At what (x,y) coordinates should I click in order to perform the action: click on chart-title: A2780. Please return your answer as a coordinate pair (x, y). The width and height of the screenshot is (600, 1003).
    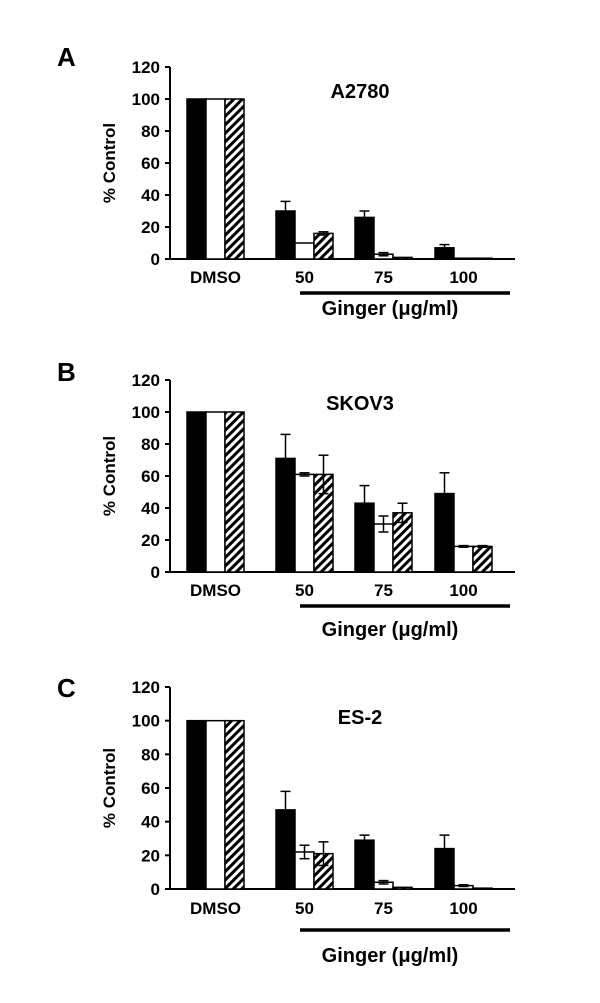
    Looking at the image, I should click on (360, 92).